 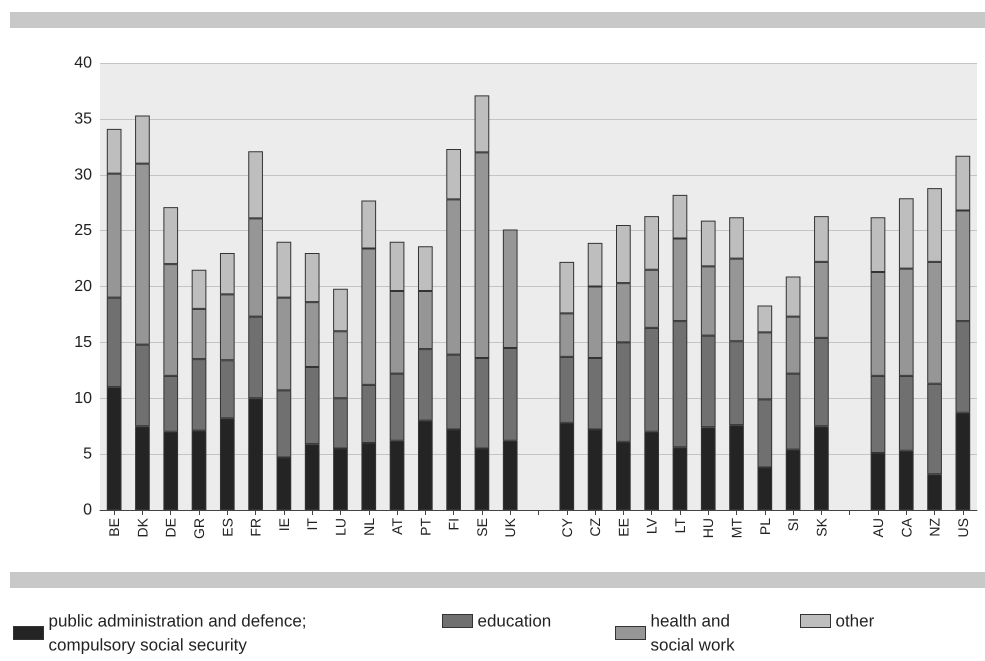 What do you see at coordinates (595, 527) in the screenshot?
I see `x-tick-label: CZ` at bounding box center [595, 527].